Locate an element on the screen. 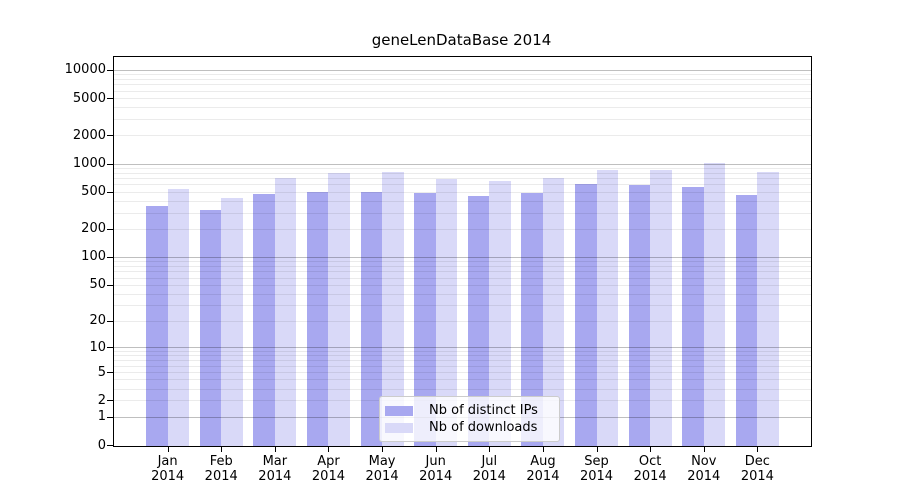 Image resolution: width=900 pixels, height=500 pixels. x-tick-label-aug: Aug 2014 is located at coordinates (543, 469).